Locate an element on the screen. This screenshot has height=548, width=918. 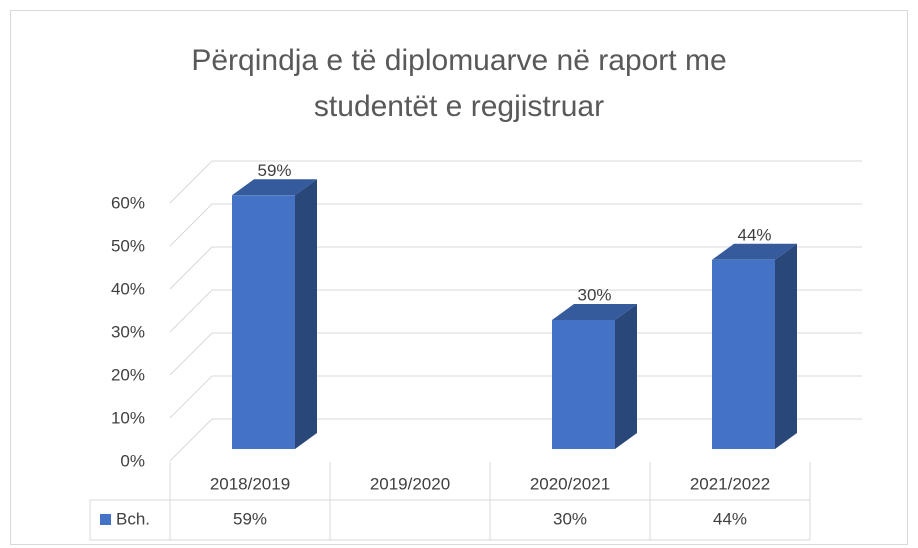
y-tick-label: 0% is located at coordinates (132, 460).